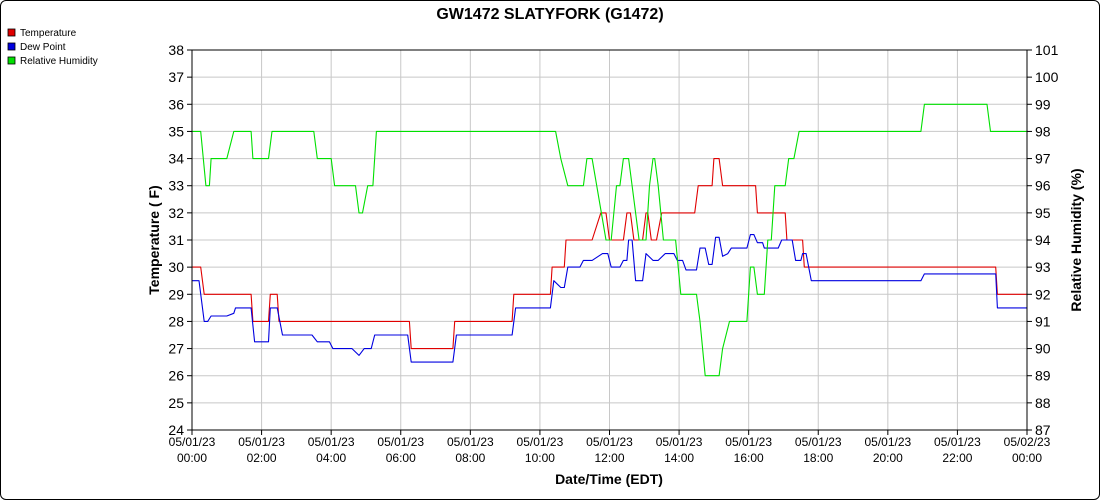  Describe the element at coordinates (1043, 403) in the screenshot. I see `right-tick-label: 88` at that location.